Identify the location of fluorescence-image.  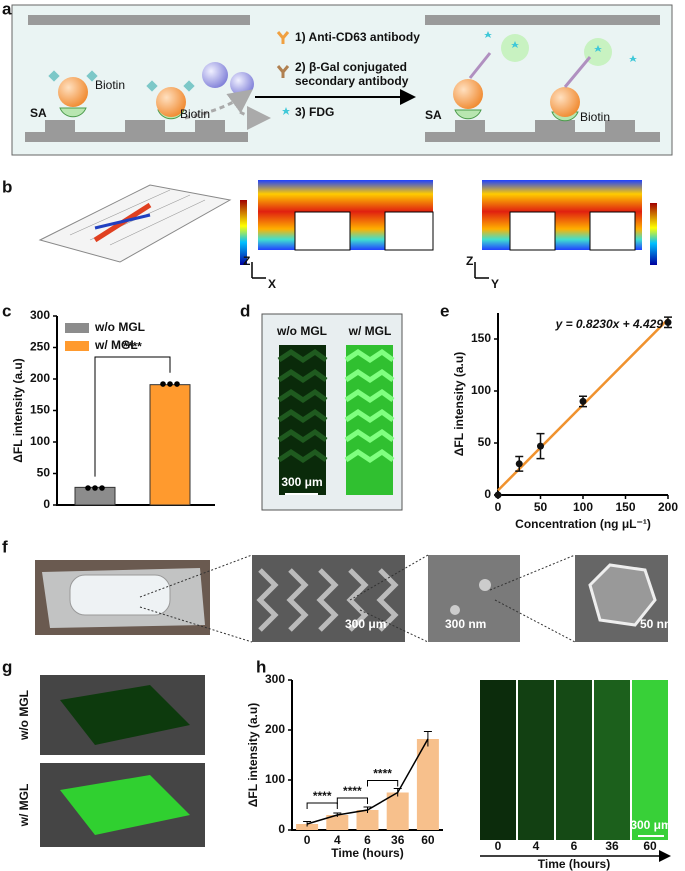
(332, 412).